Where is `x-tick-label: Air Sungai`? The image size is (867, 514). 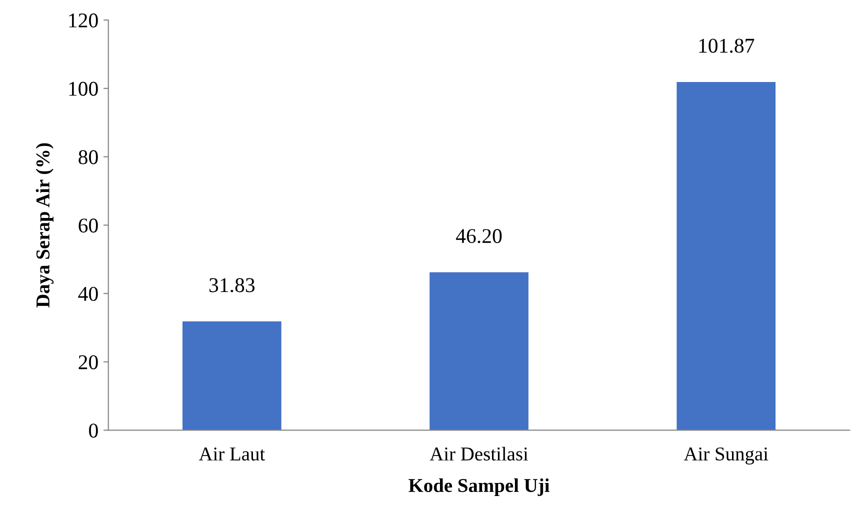
x-tick-label: Air Sungai is located at coordinates (726, 456).